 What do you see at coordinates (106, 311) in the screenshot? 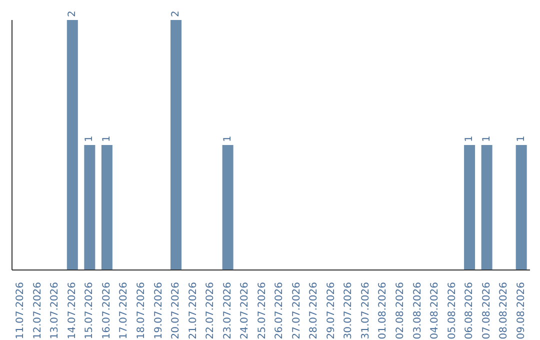
I see `x-tick-label: 16.07.2026` at bounding box center [106, 311].